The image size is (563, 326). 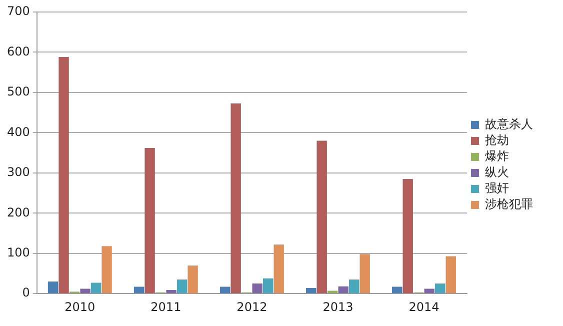 I want to click on legend-label: 故意杀人, so click(x=509, y=124).